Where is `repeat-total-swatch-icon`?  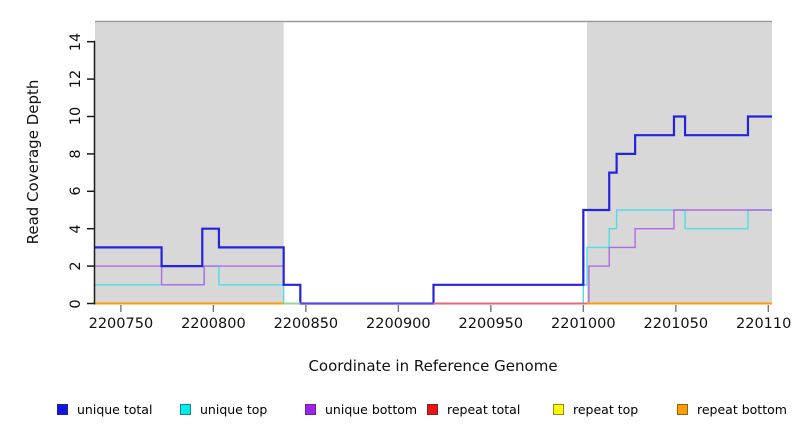
repeat-total-swatch-icon is located at coordinates (432, 409).